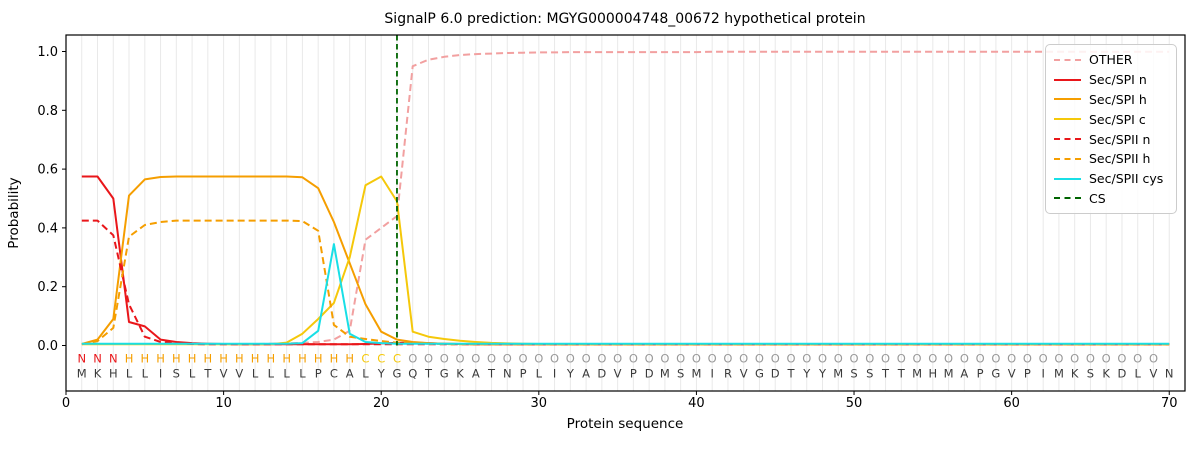 This screenshot has width=1200, height=450. I want to click on legend-label: Sec/SPI h, so click(1118, 99).